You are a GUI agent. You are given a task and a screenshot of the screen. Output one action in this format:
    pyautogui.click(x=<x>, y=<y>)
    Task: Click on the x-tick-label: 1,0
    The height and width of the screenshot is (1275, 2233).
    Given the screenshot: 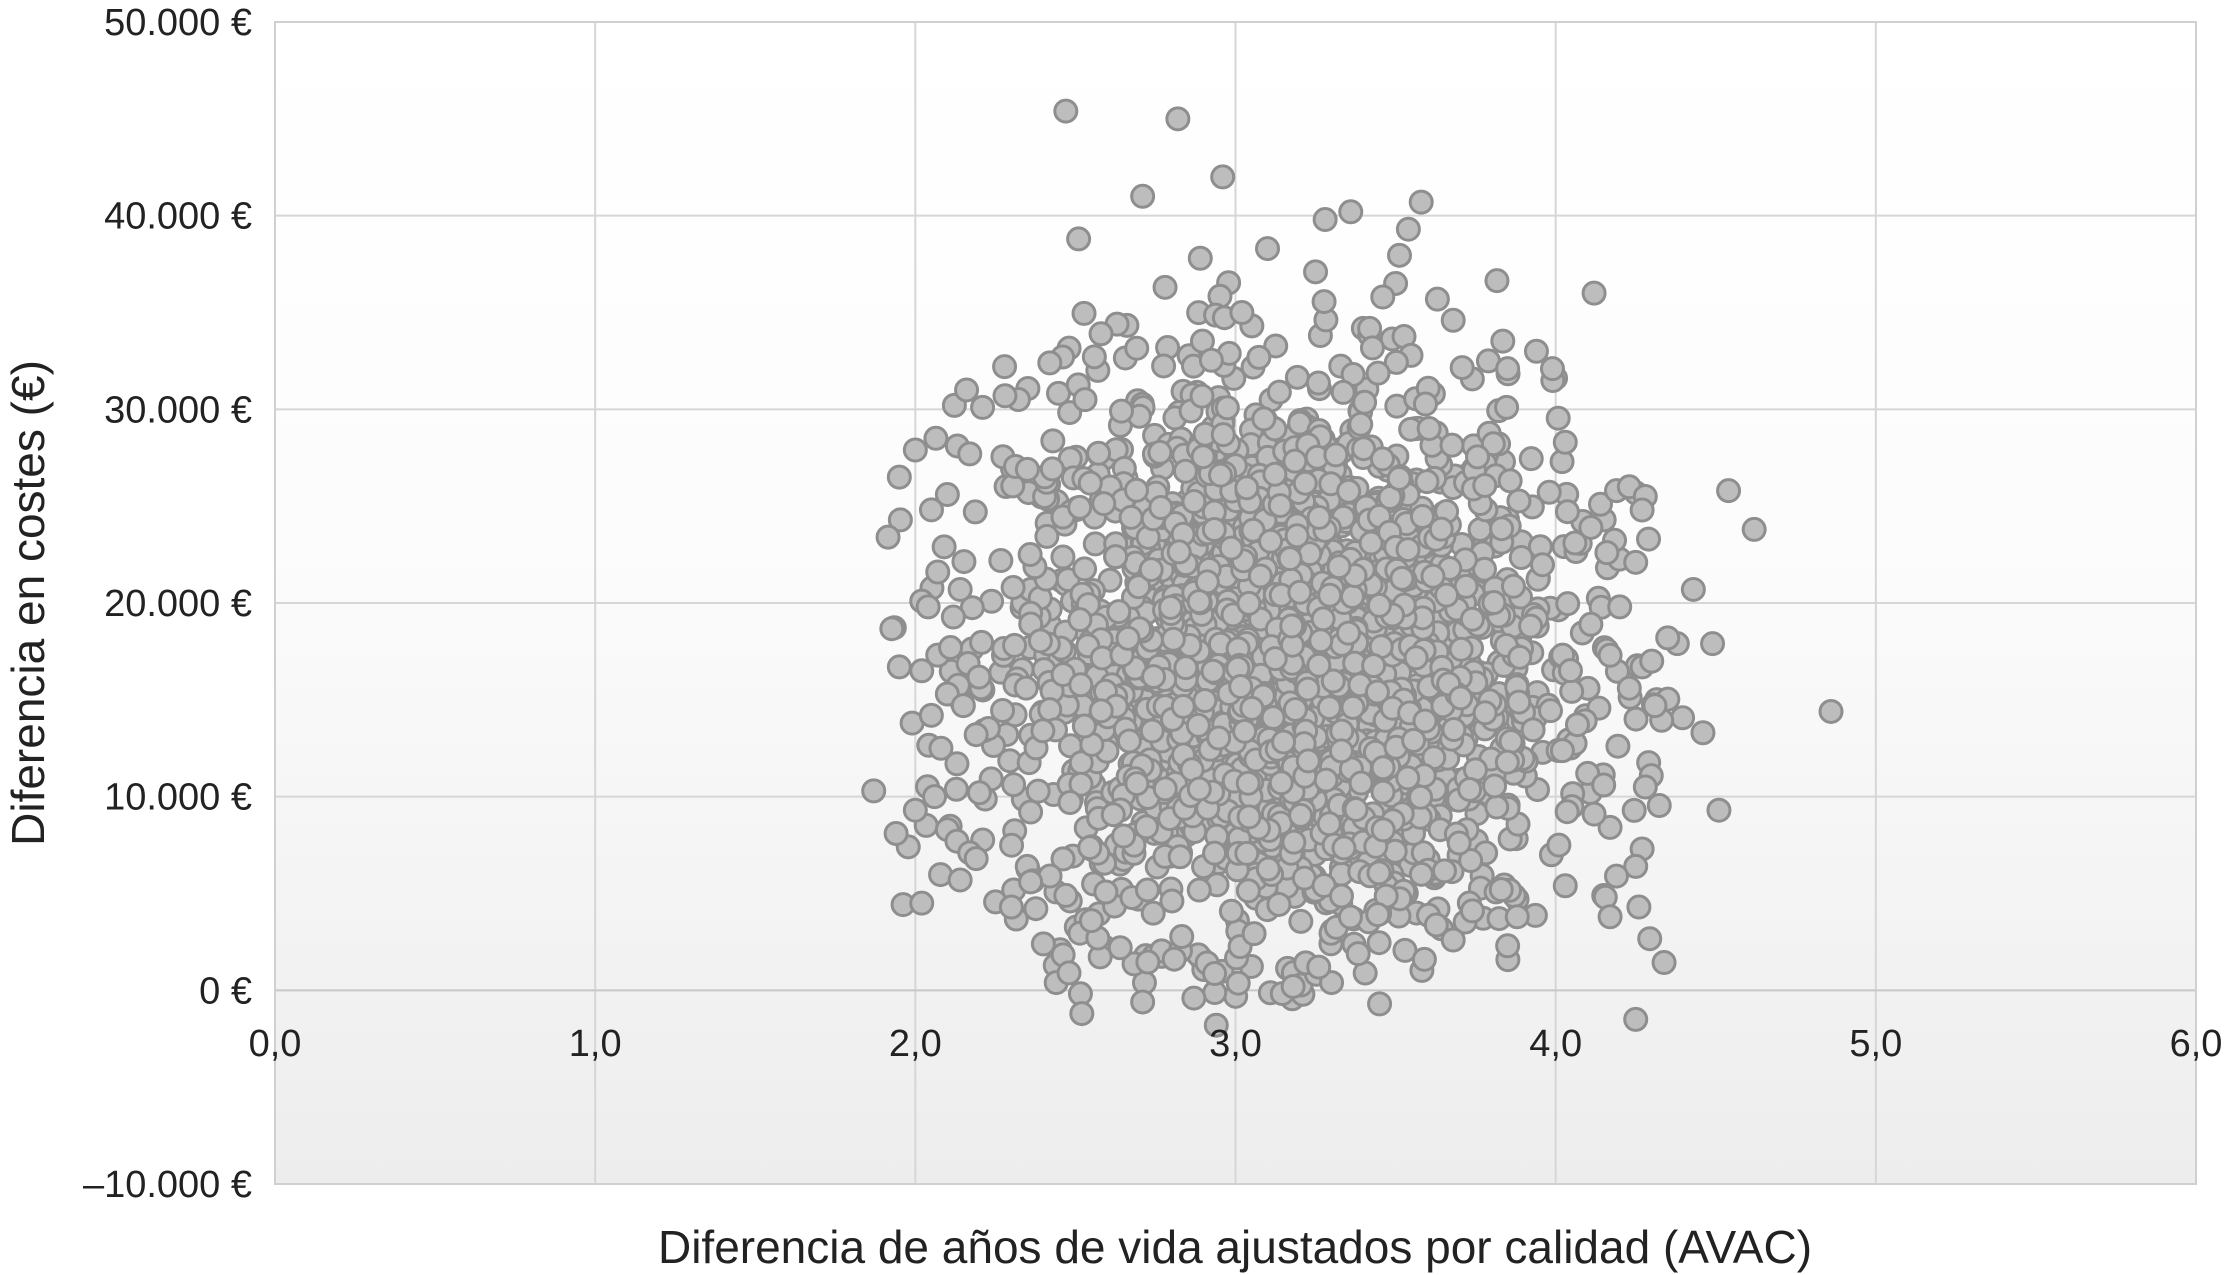 What is the action you would take?
    pyautogui.click(x=595, y=1044)
    